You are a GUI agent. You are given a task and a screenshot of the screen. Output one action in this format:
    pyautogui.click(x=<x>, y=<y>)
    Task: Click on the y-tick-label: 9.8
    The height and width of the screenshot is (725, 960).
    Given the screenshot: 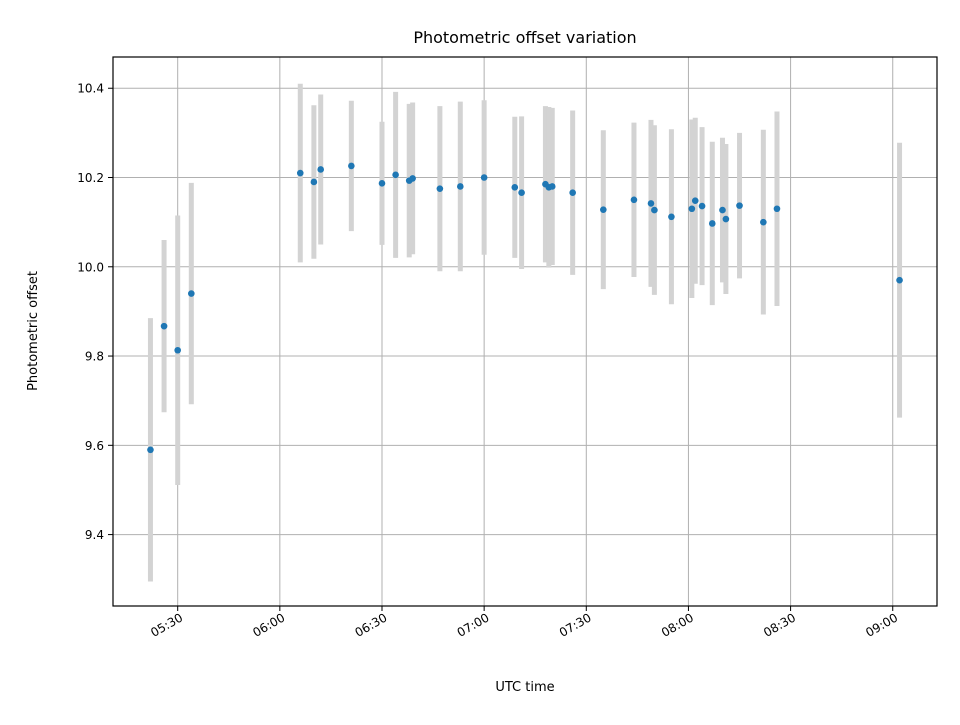 What is the action you would take?
    pyautogui.click(x=94, y=357)
    